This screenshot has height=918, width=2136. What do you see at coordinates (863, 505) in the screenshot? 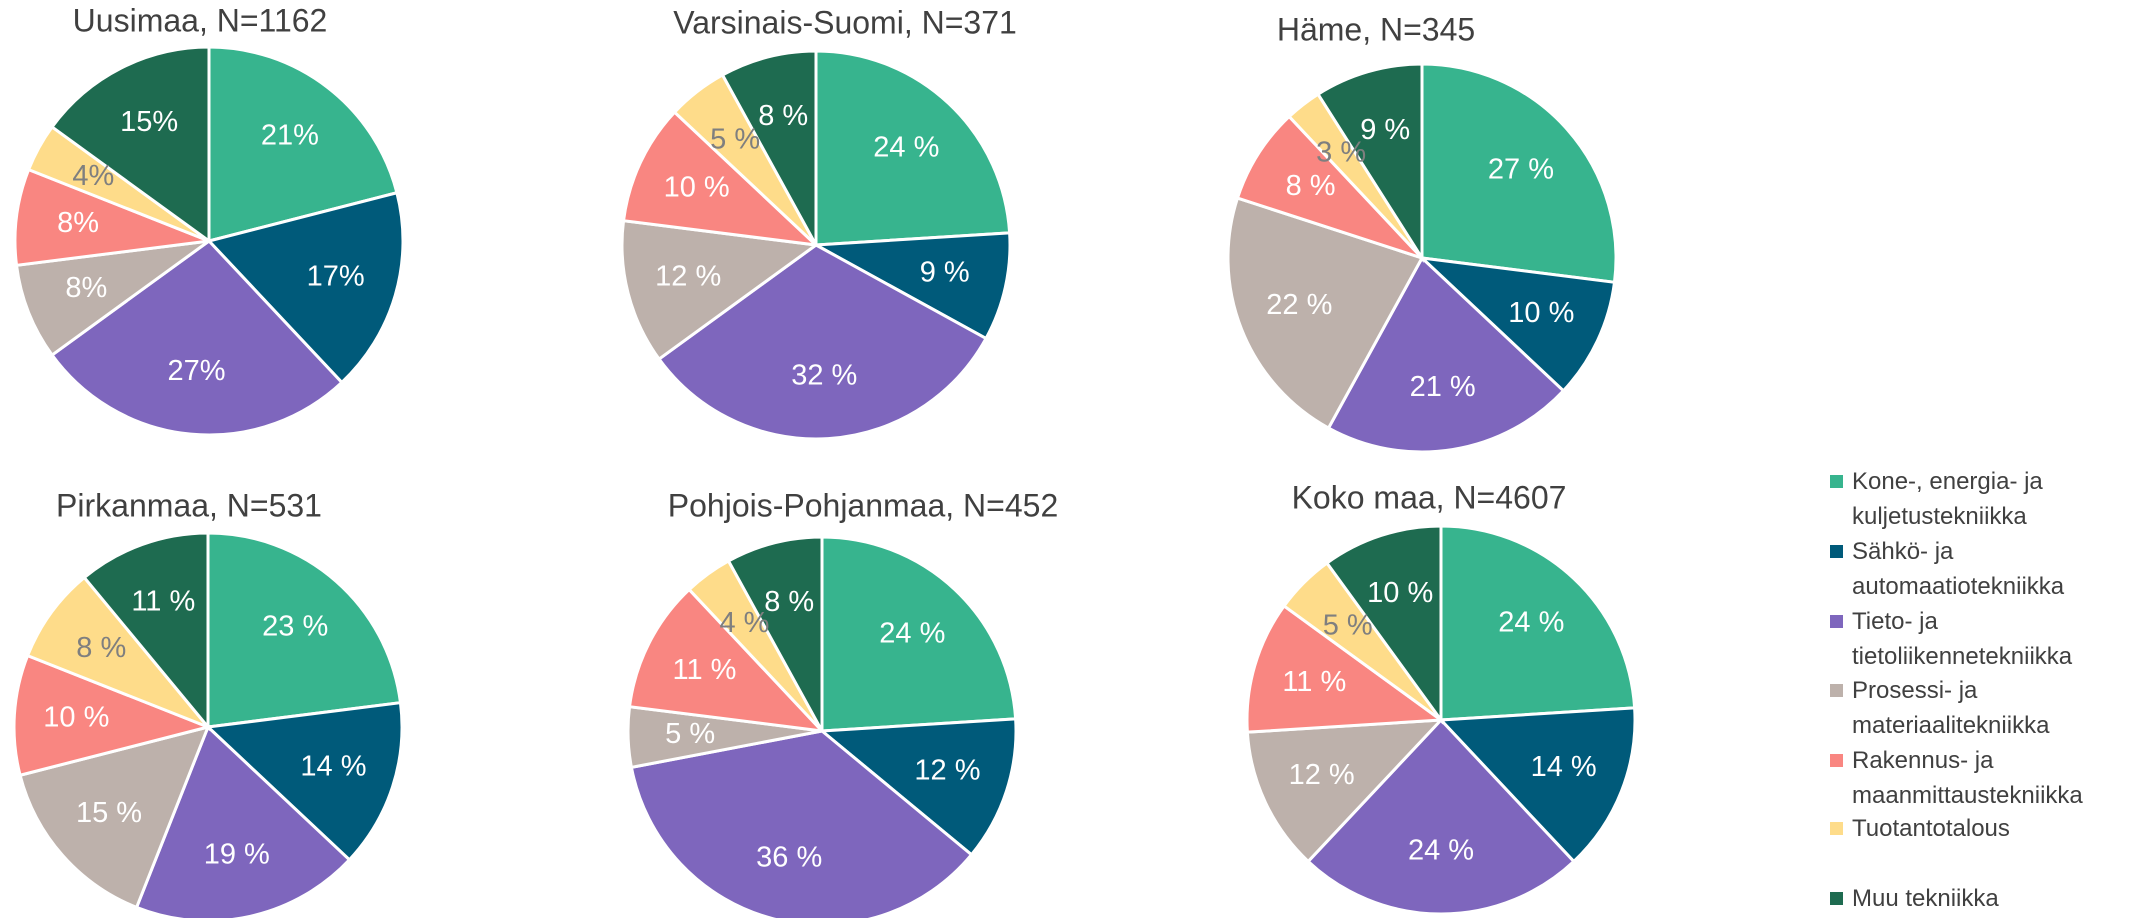
I see `chart-title: Pohjois-Pohjanmaa, N=452` at bounding box center [863, 505].